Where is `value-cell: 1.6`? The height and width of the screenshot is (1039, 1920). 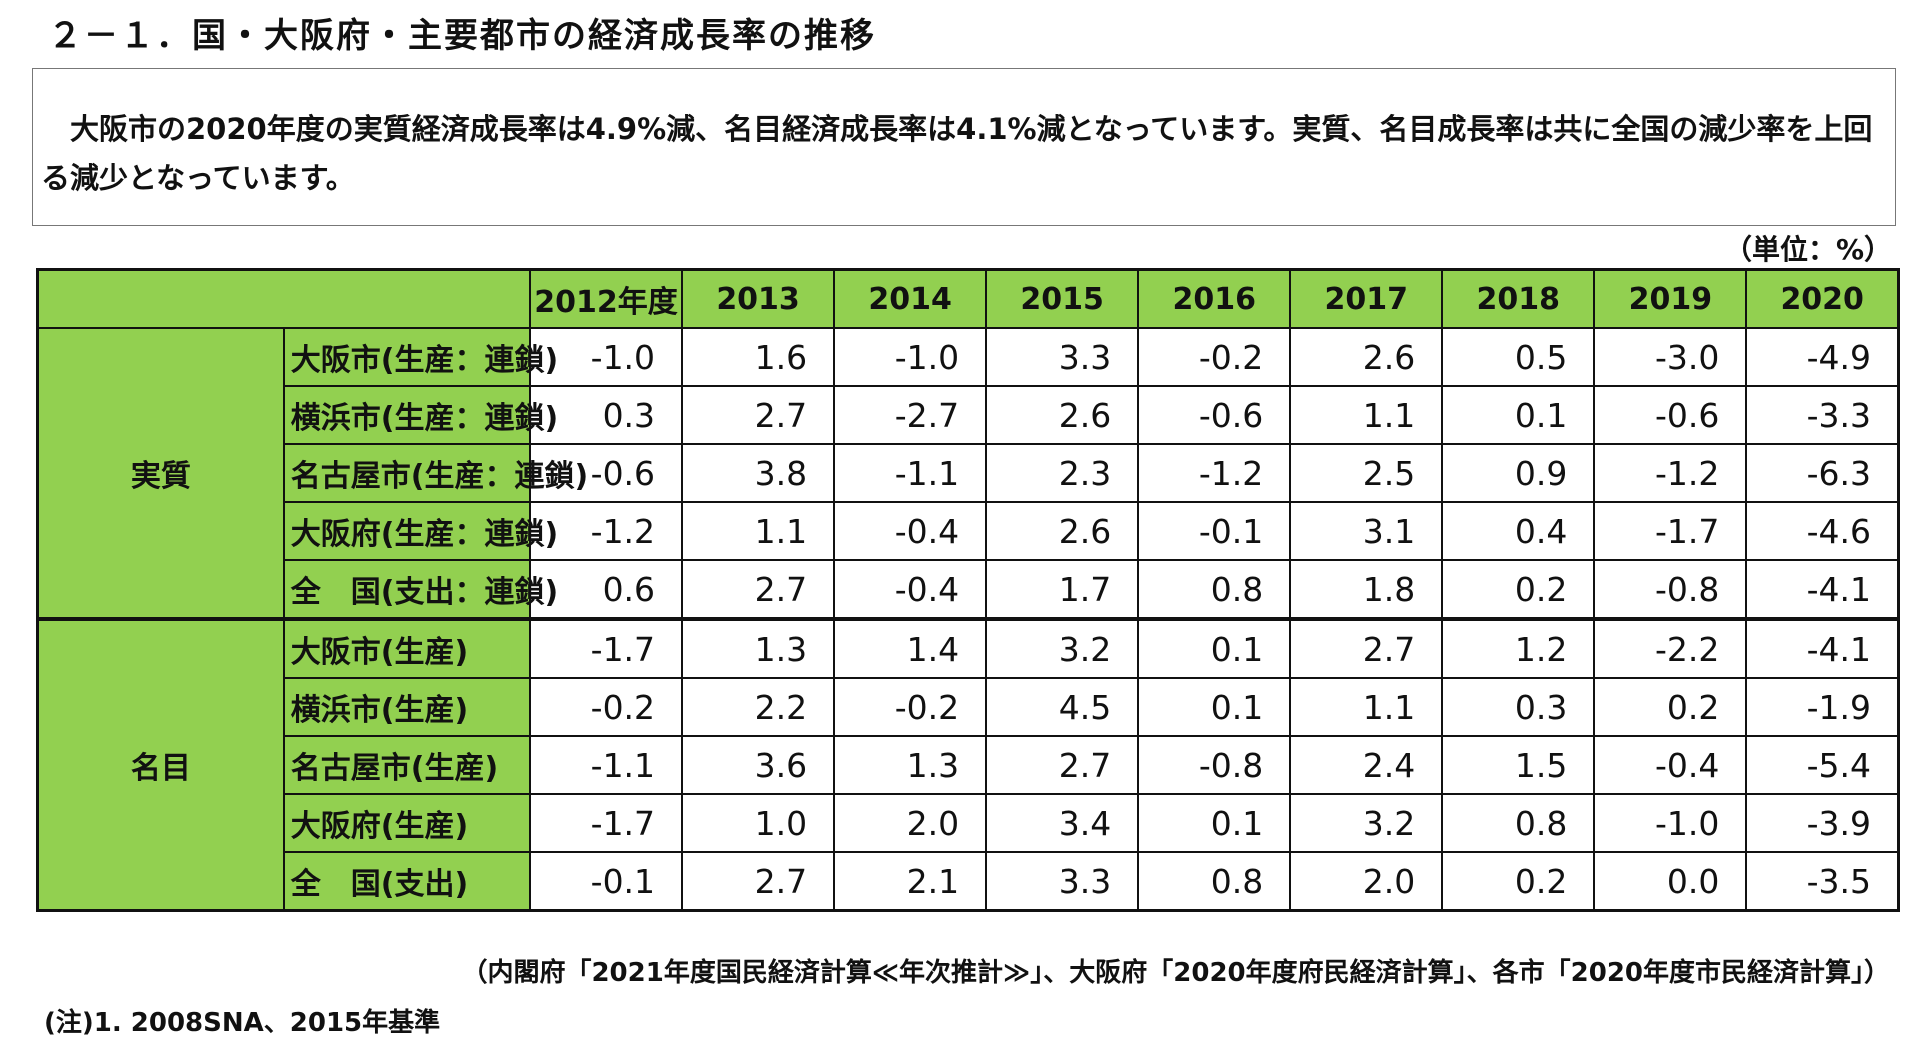 value-cell: 1.6 is located at coordinates (758, 357).